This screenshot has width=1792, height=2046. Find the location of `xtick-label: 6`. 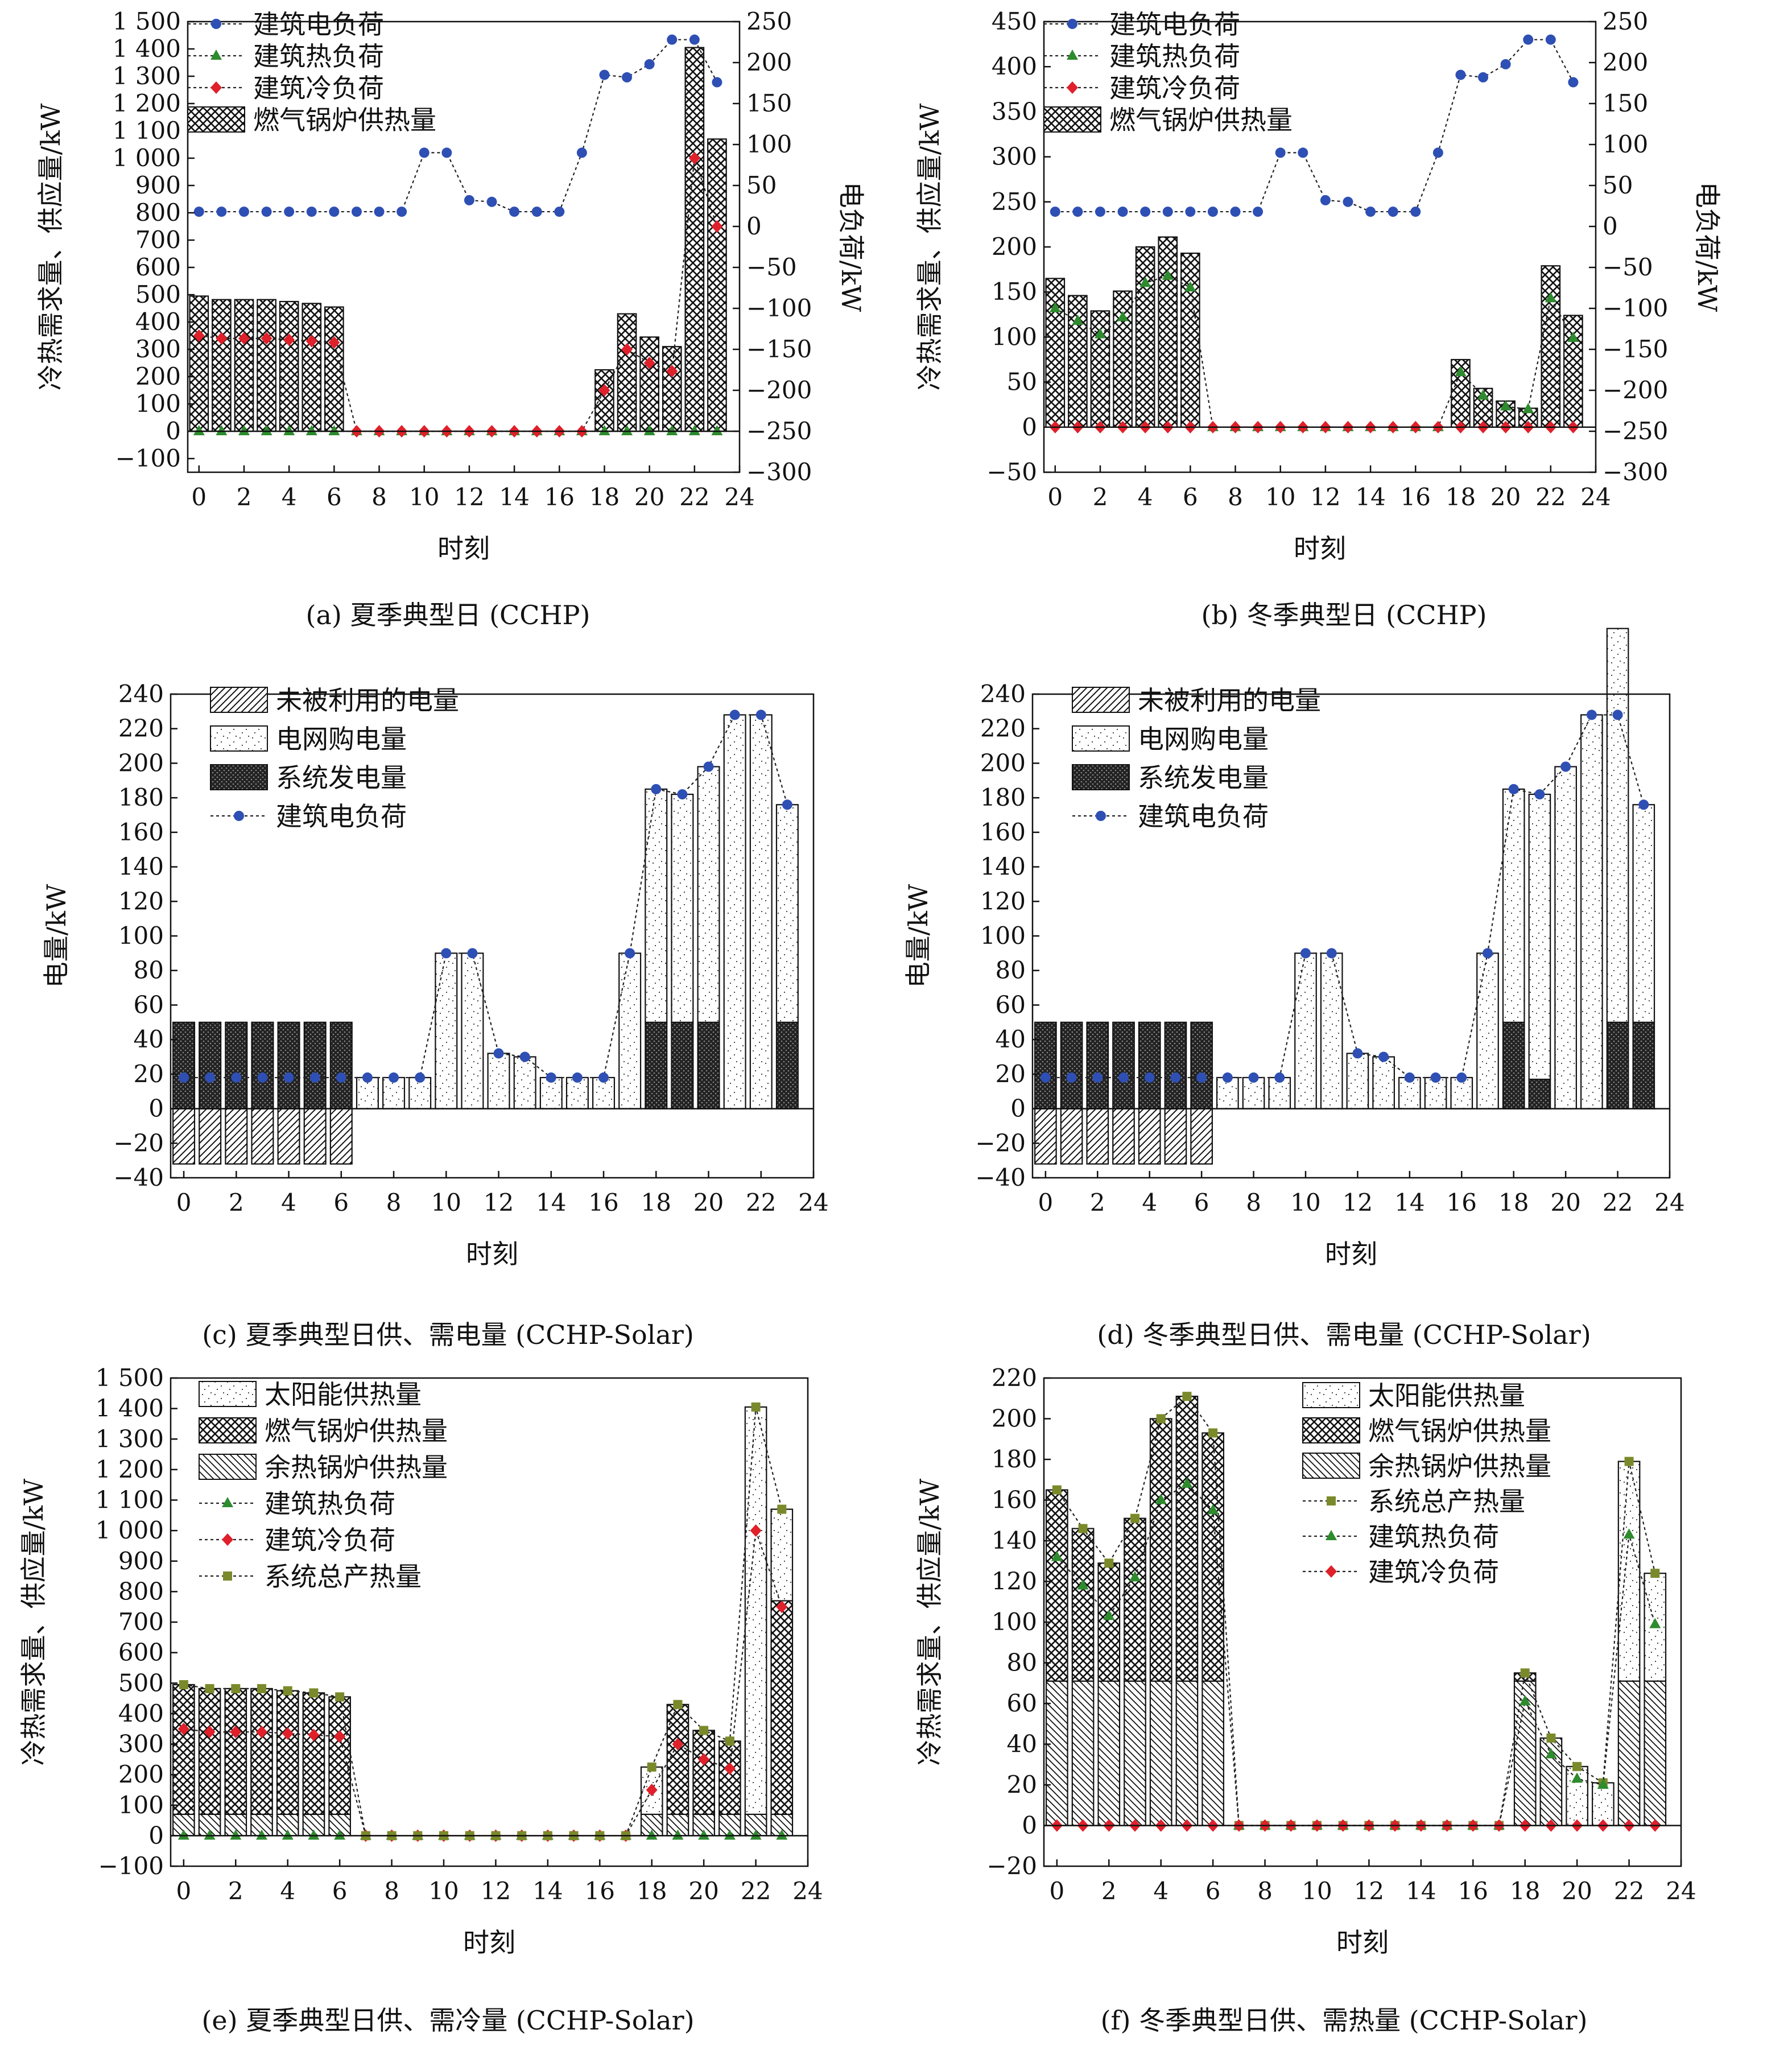

xtick-label: 6 is located at coordinates (1213, 1891).